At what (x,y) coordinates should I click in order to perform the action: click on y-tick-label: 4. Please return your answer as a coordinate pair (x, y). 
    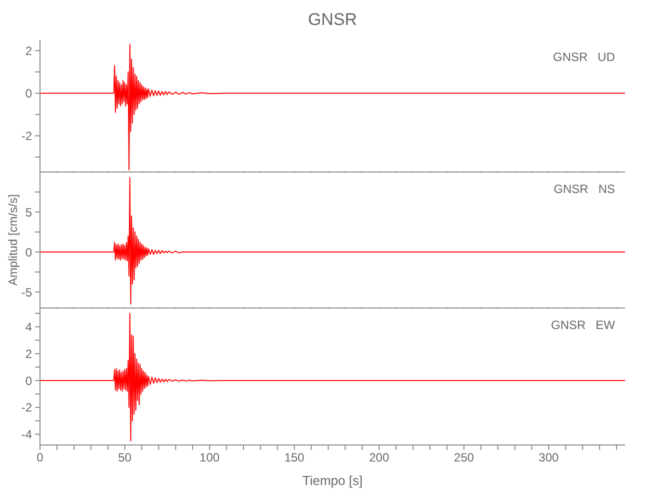
    Looking at the image, I should click on (28, 327).